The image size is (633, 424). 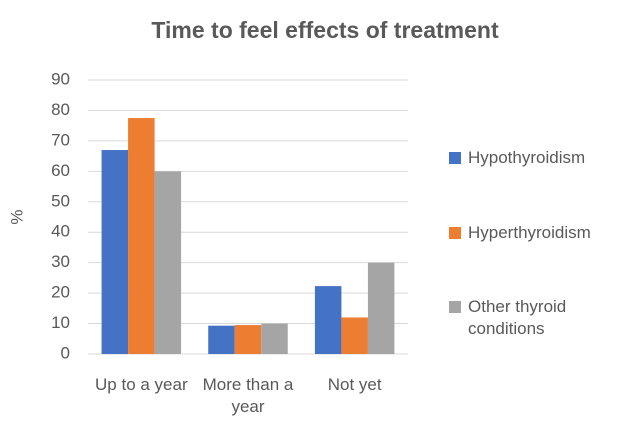 What do you see at coordinates (60, 292) in the screenshot?
I see `y-tick-label: 20` at bounding box center [60, 292].